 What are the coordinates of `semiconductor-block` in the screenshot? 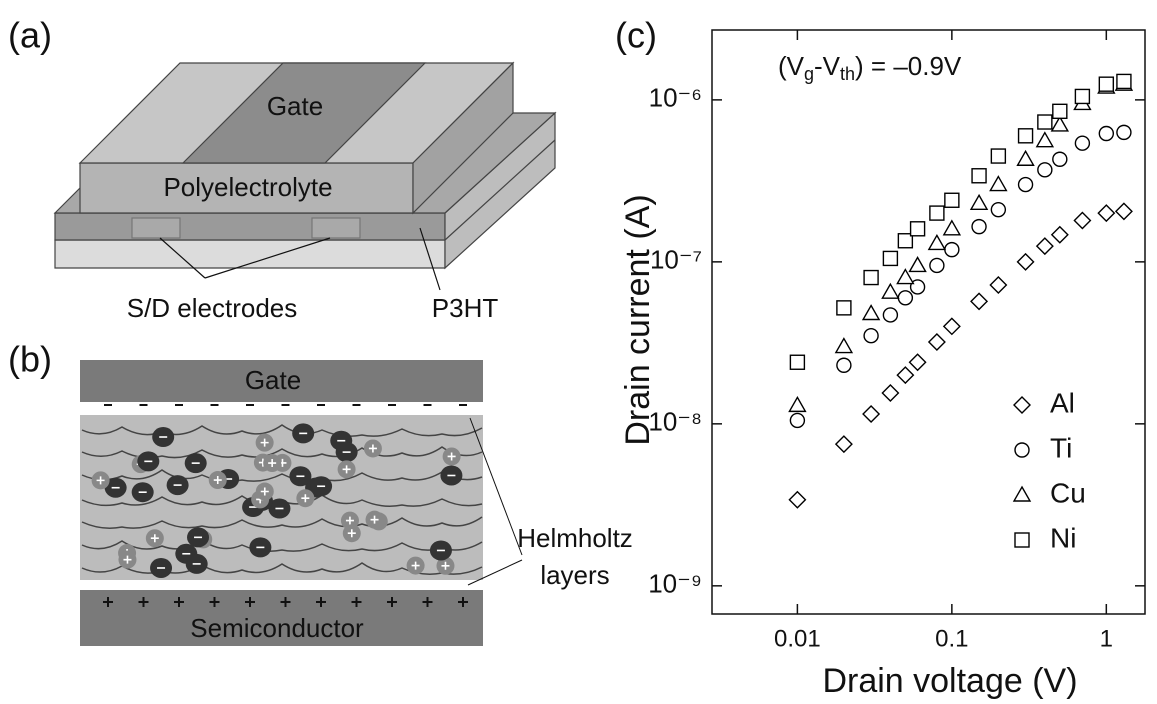 It's located at (281, 618).